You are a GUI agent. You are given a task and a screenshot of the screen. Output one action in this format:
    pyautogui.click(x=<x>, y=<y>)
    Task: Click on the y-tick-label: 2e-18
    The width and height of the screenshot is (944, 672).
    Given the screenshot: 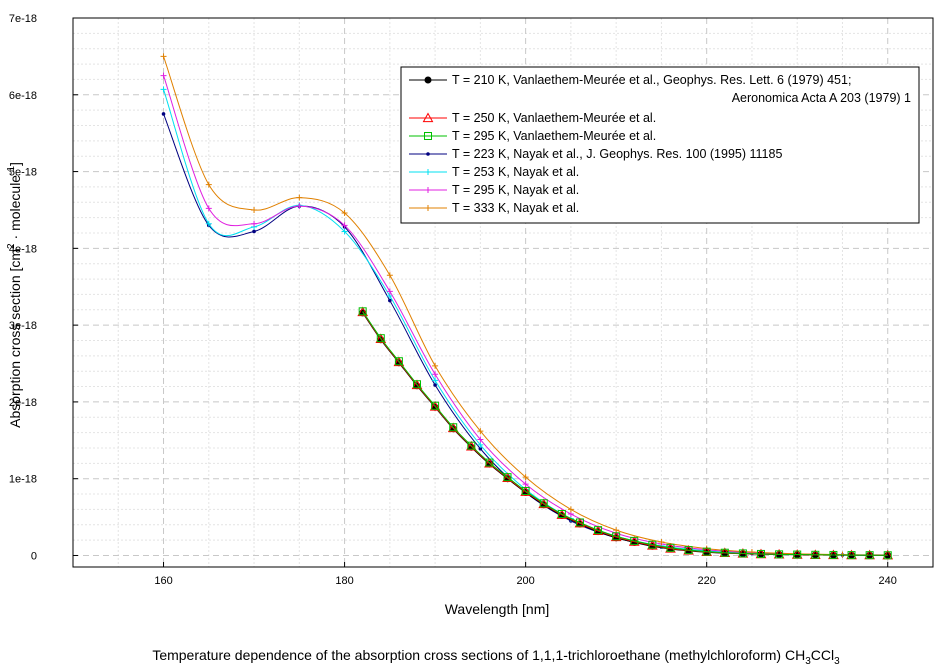 What is the action you would take?
    pyautogui.click(x=23, y=403)
    